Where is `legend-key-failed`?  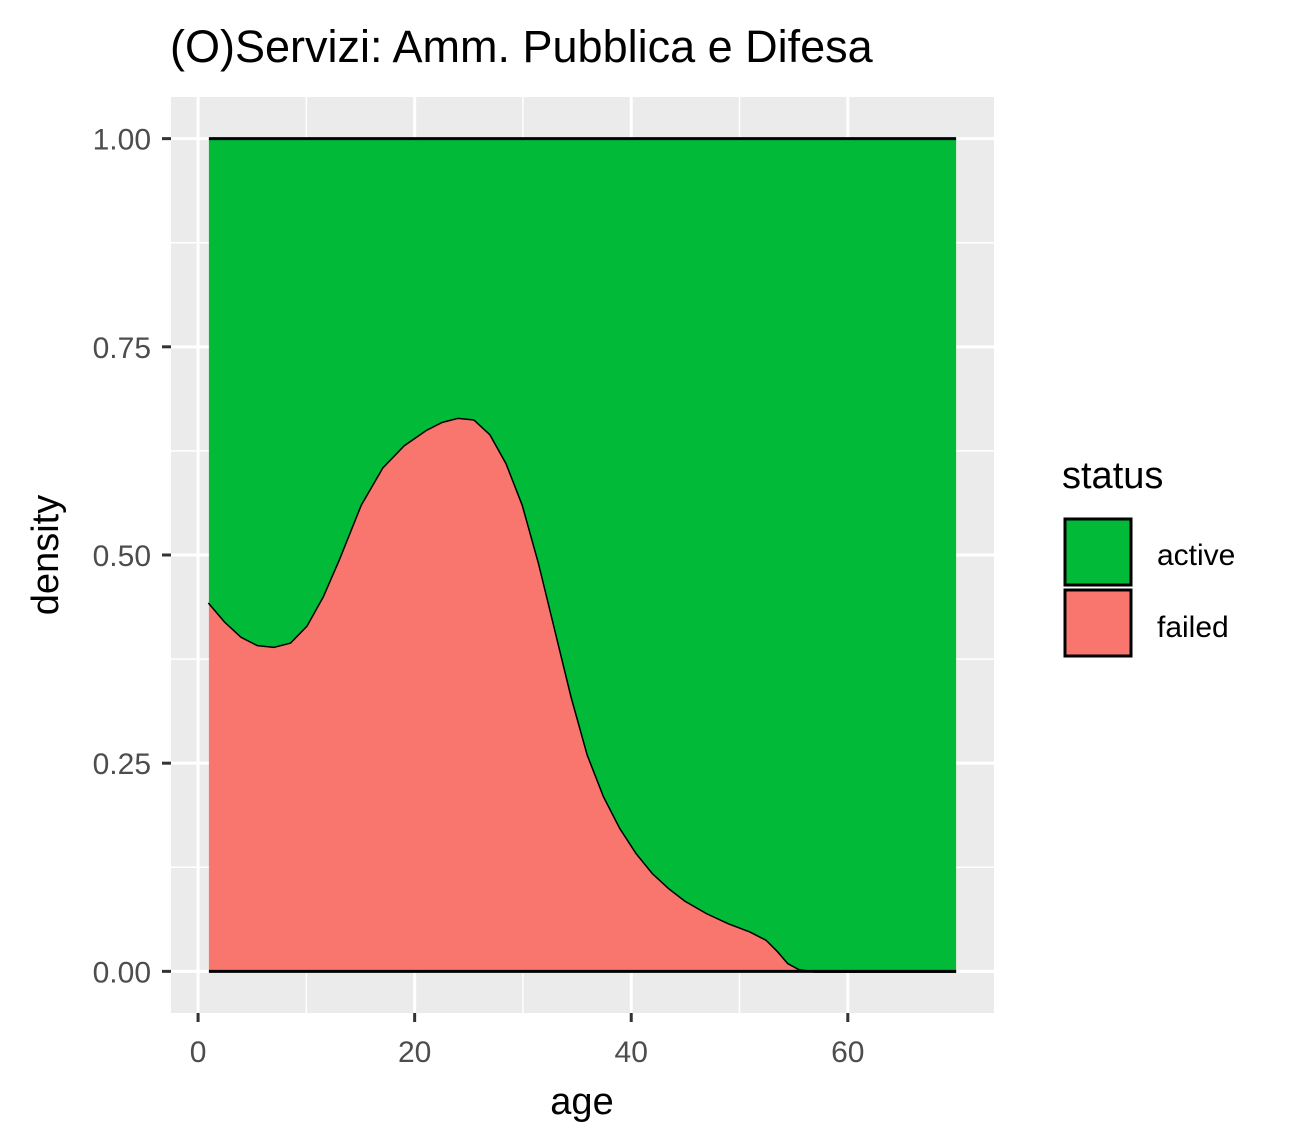
legend-key-failed is located at coordinates (1098, 623).